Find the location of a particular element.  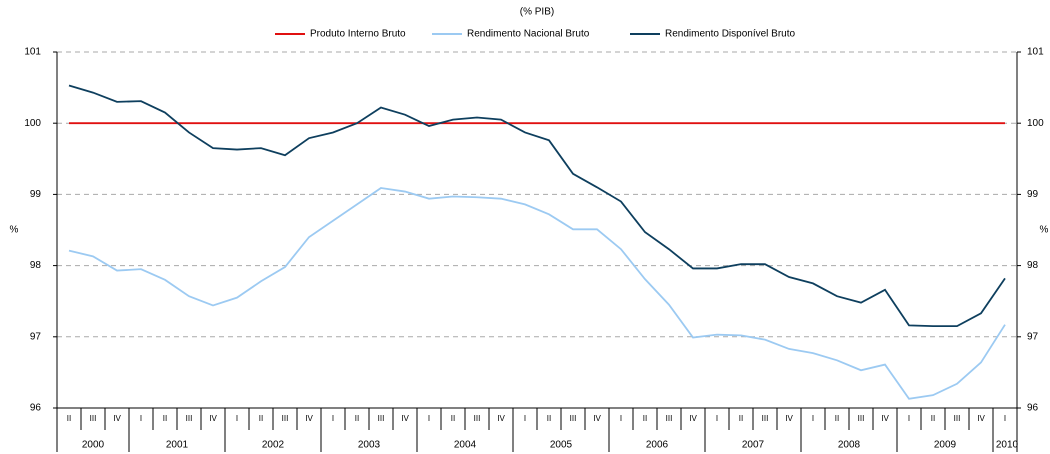

y-tick-label: 98 is located at coordinates (36, 265).